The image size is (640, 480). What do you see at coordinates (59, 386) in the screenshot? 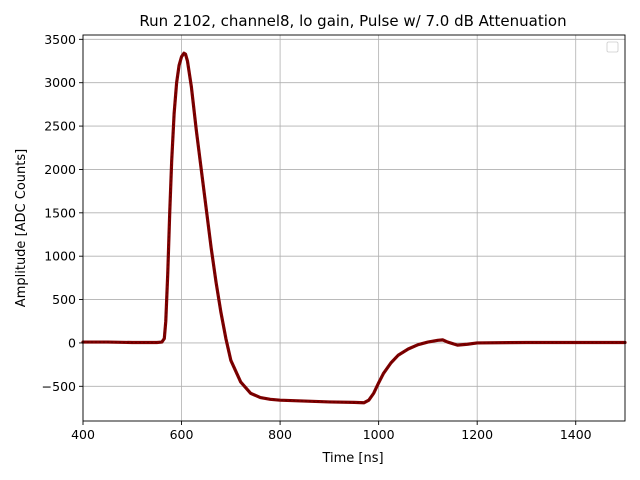
I see `y-tick-label: −500` at bounding box center [59, 386].